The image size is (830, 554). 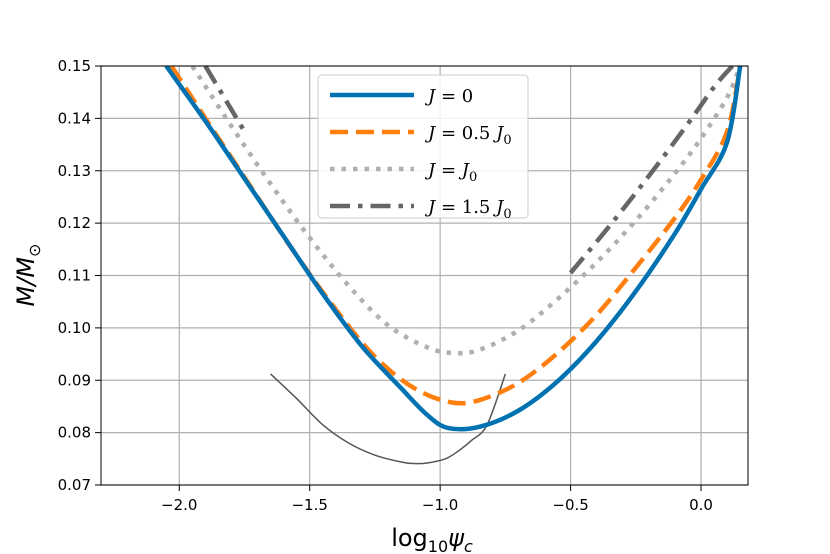 What do you see at coordinates (701, 505) in the screenshot?
I see `x-tick-label: 0.0` at bounding box center [701, 505].